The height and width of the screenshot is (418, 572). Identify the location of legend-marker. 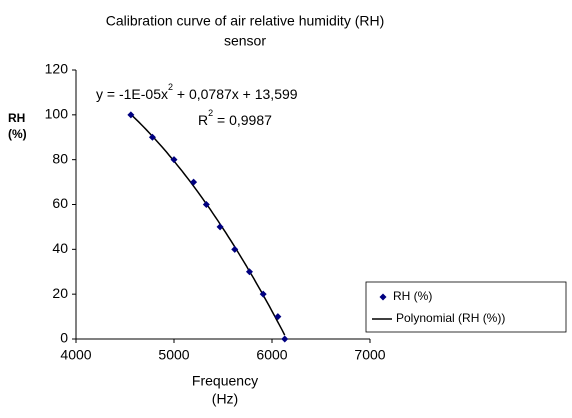
(383, 297).